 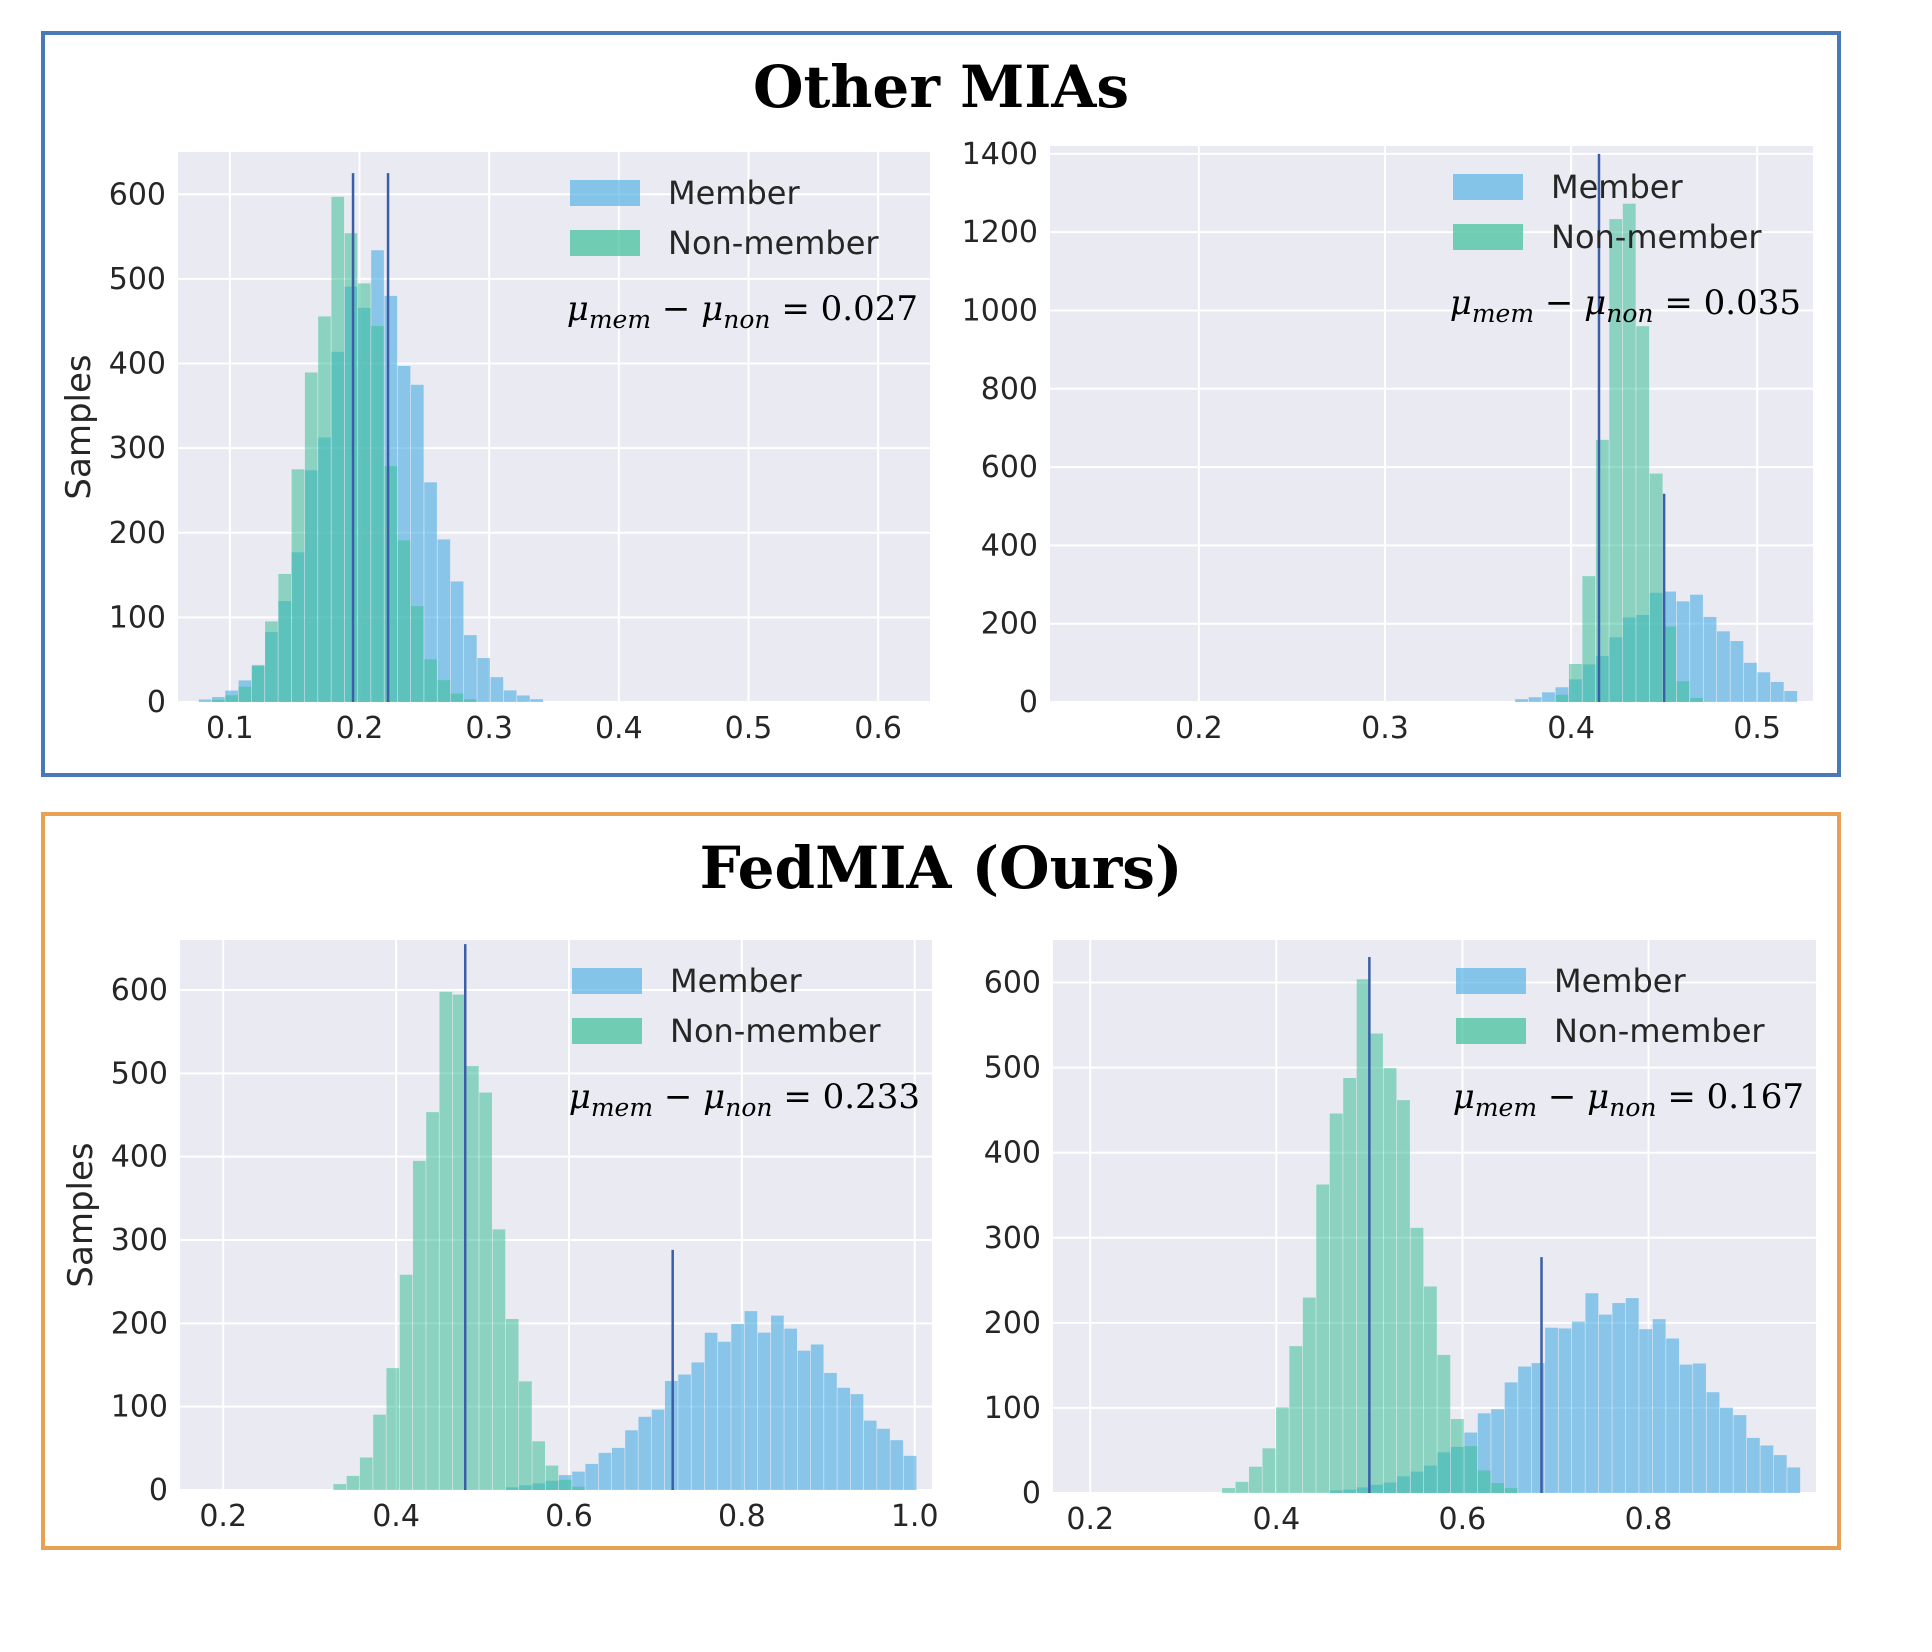 I want to click on y-tick-label: 1400, so click(x=1000, y=154).